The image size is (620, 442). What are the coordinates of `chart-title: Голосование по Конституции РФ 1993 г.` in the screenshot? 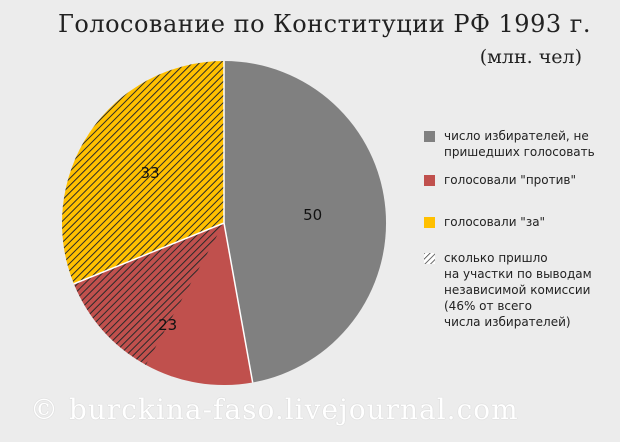 It's located at (324, 24).